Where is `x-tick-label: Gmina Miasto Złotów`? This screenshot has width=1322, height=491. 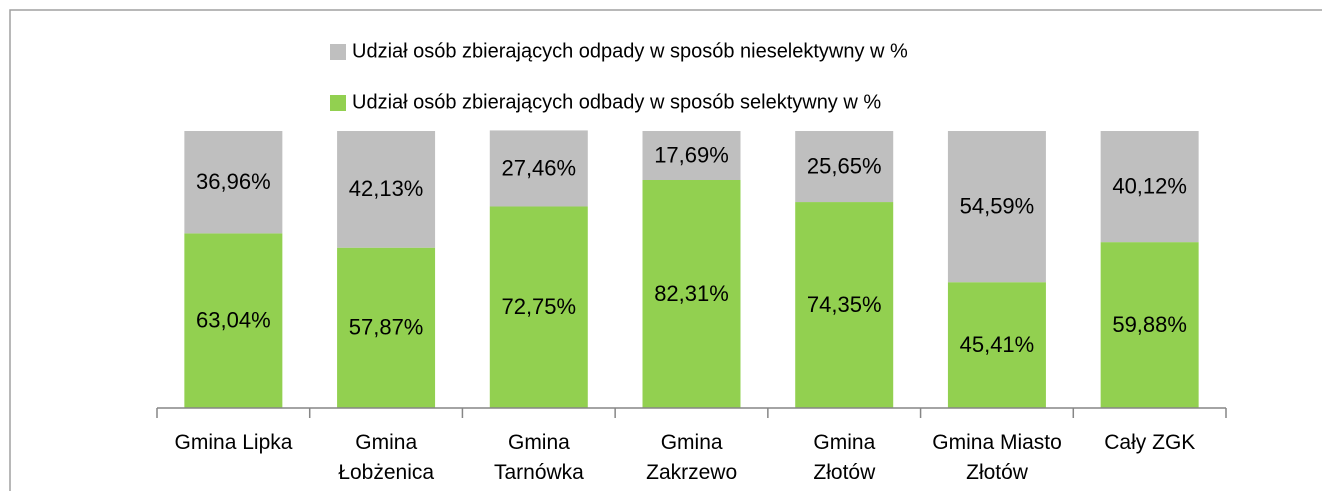 x-tick-label: Gmina Miasto Złotów is located at coordinates (997, 457).